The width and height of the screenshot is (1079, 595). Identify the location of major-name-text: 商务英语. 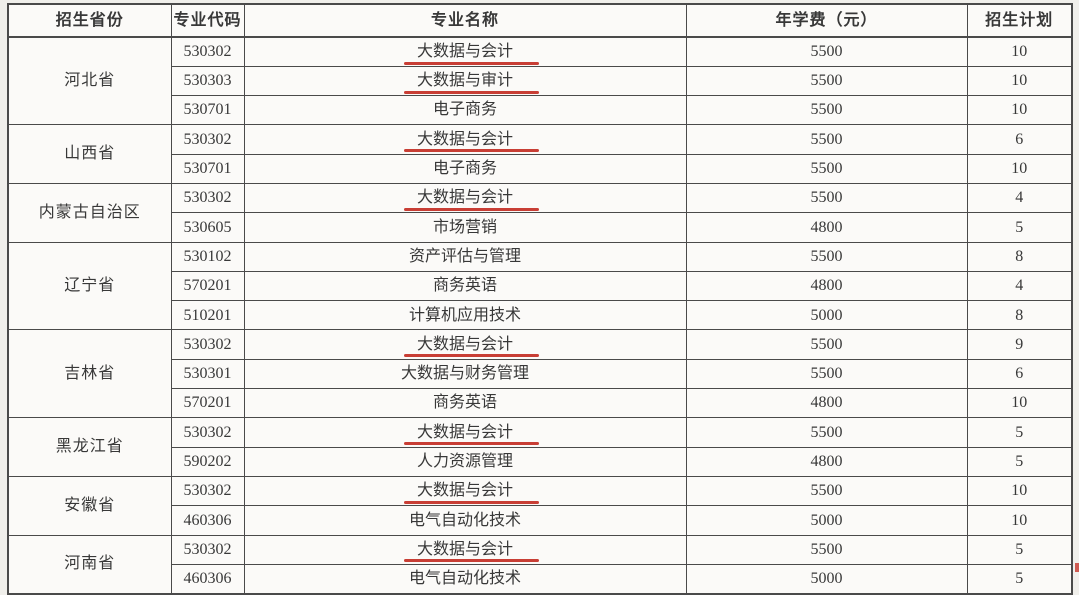
(464, 403).